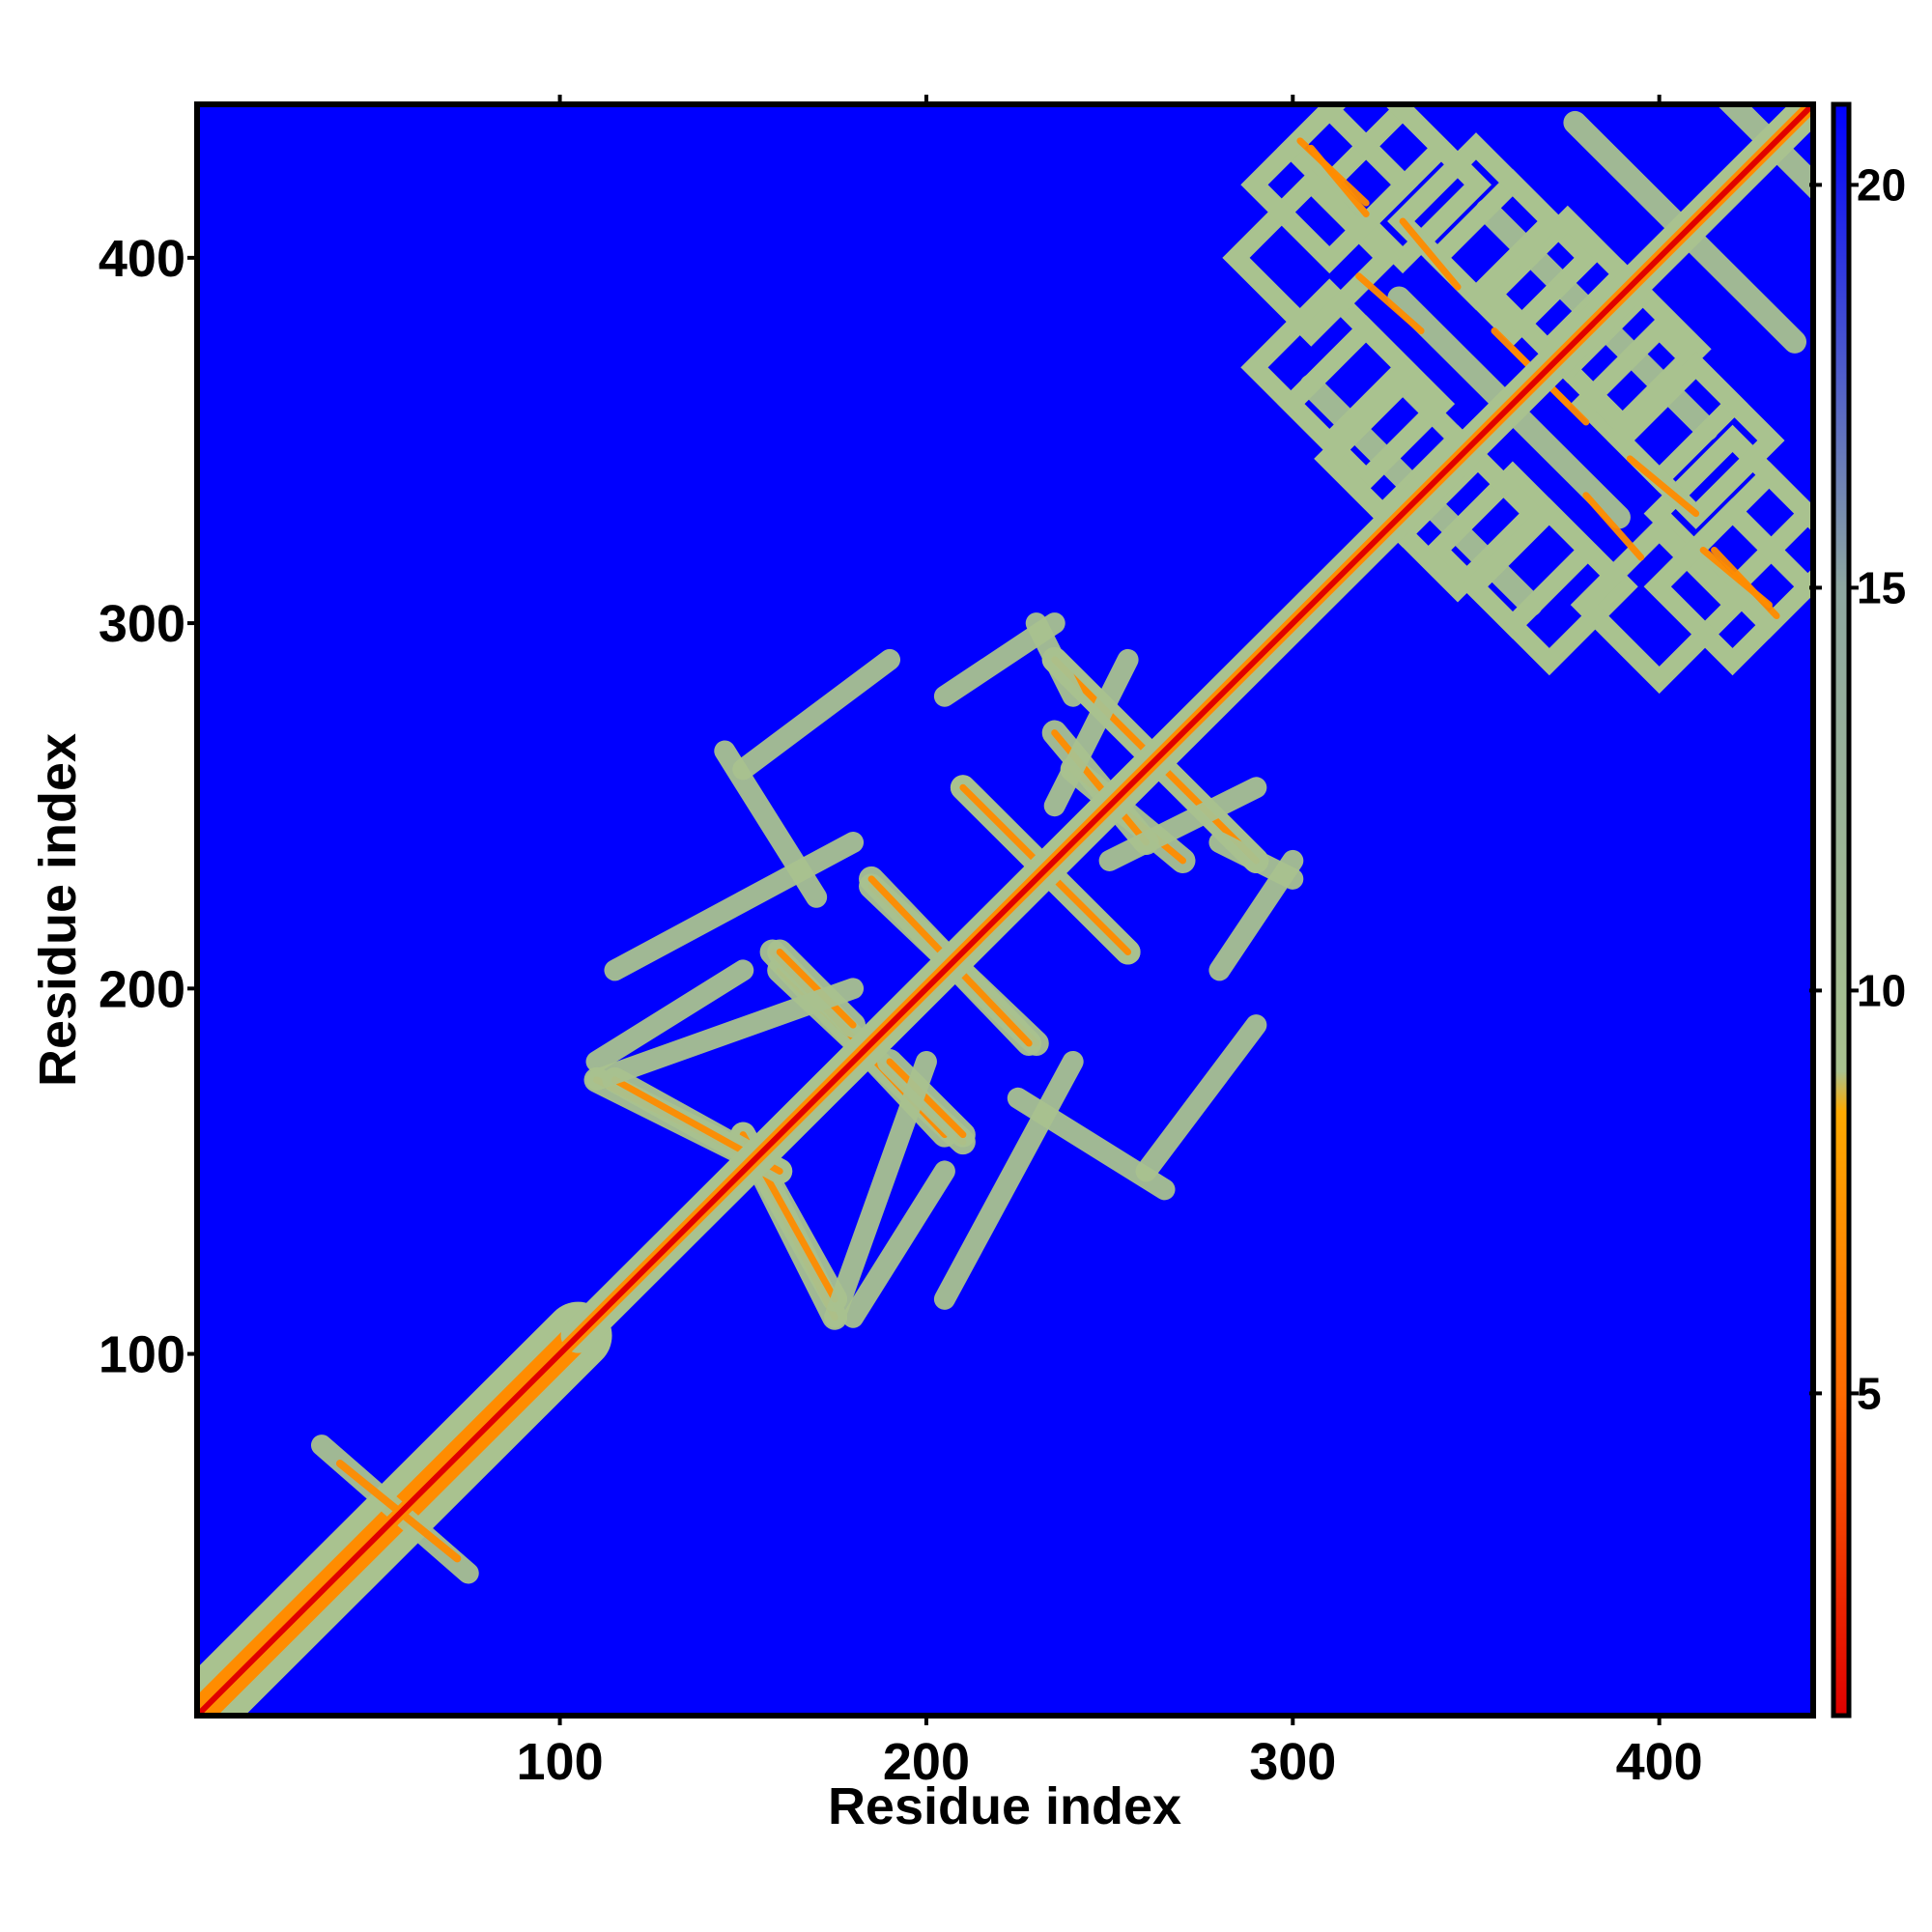 Image resolution: width=1932 pixels, height=1932 pixels. What do you see at coordinates (1869, 1393) in the screenshot?
I see `colorbar-tick-label: 5` at bounding box center [1869, 1393].